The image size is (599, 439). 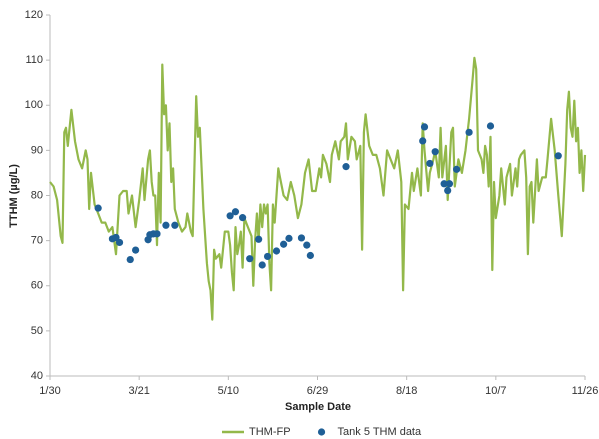 I want to click on y-tick-label: 70, so click(x=37, y=241).